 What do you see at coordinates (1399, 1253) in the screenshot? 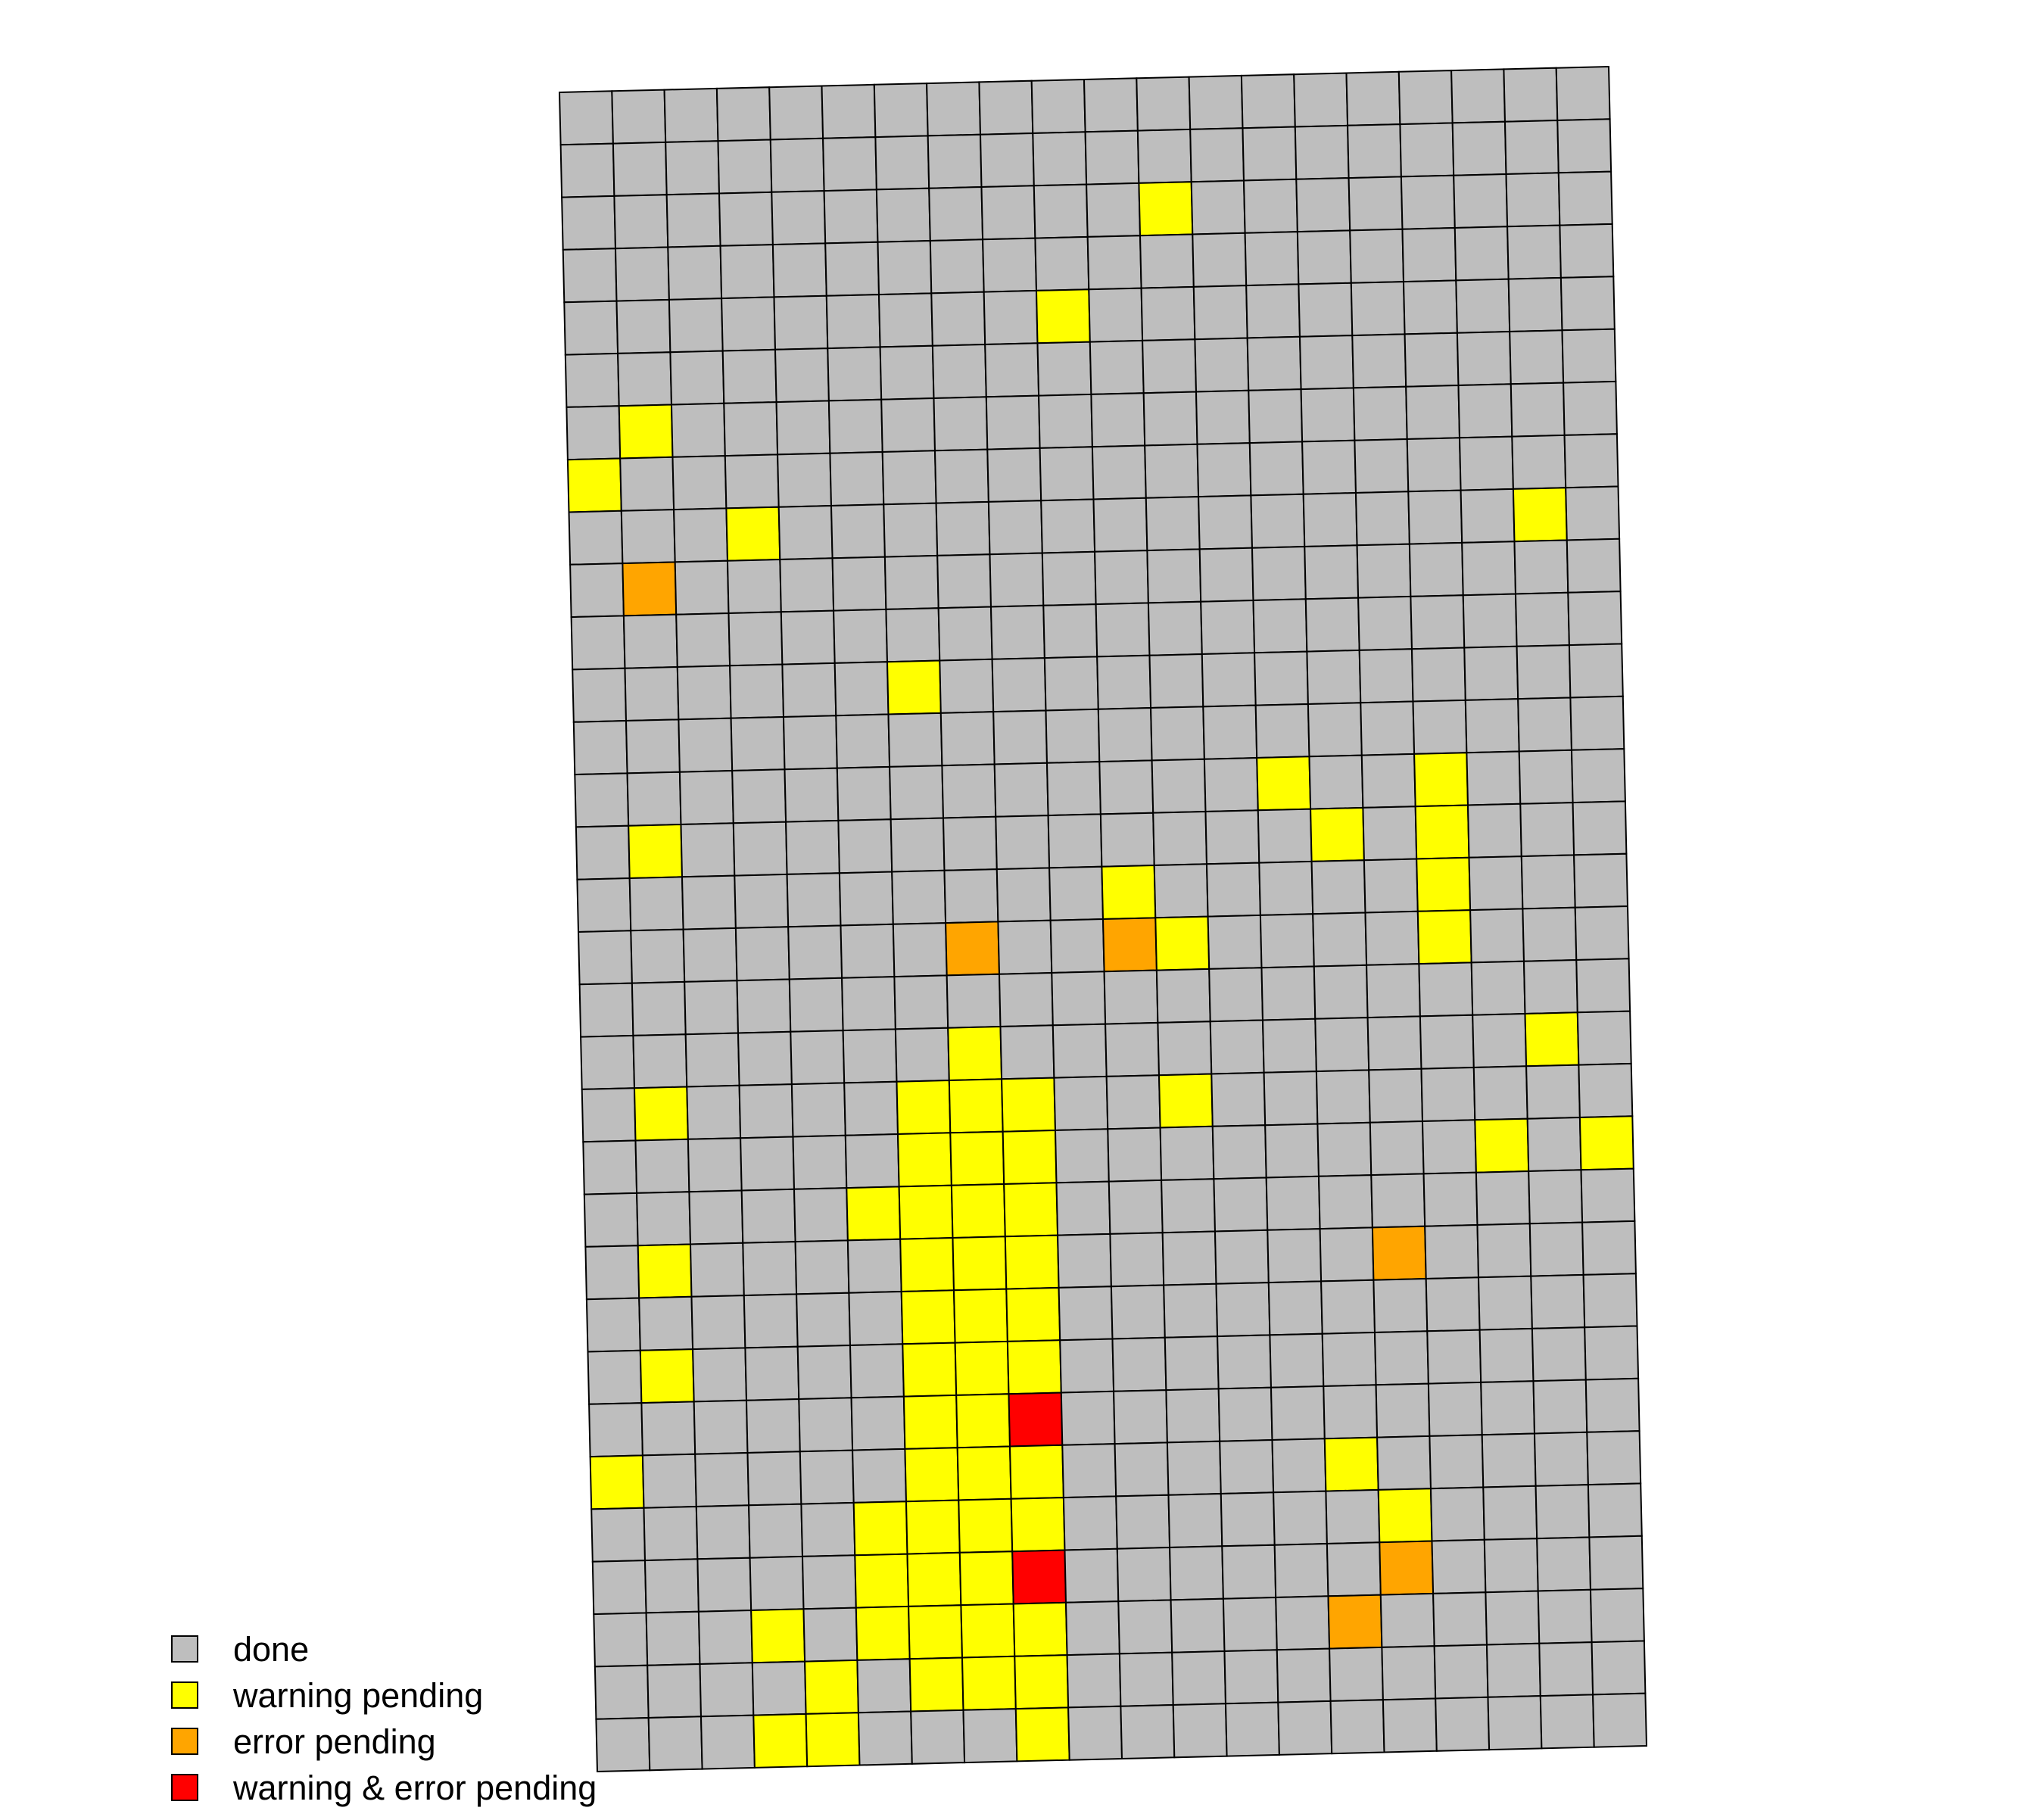
I see `grid-cell-error` at bounding box center [1399, 1253].